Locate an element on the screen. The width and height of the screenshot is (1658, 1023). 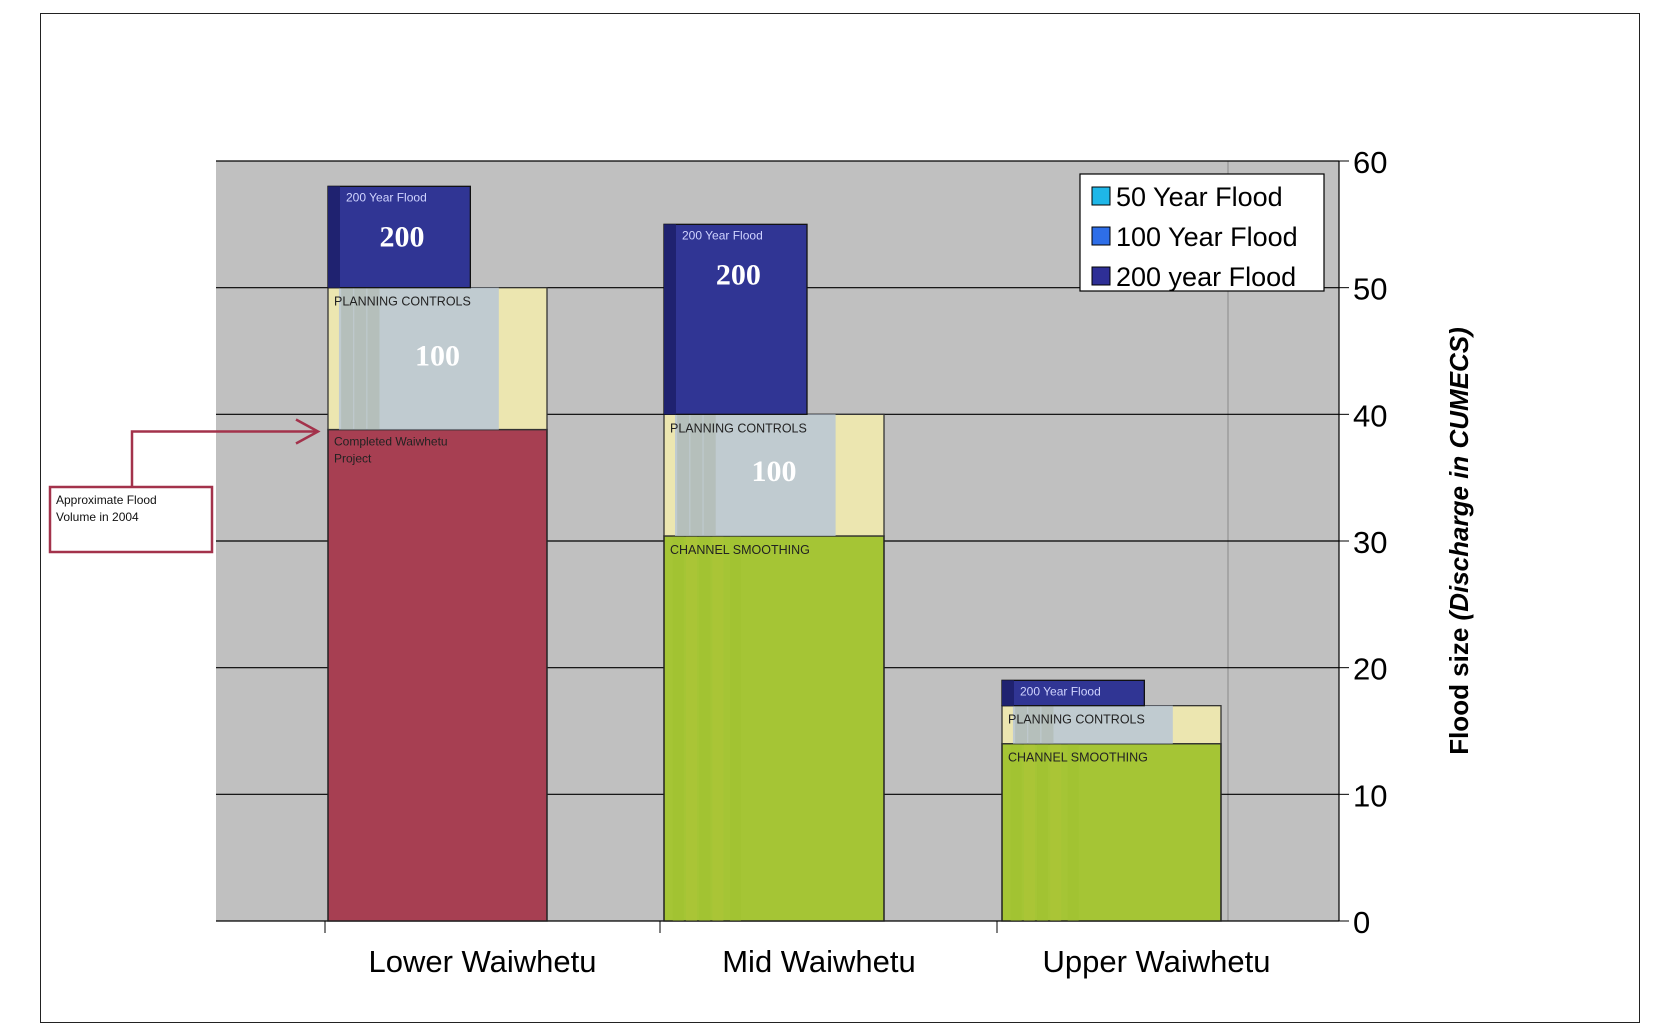
y-axis-title-italic: (Discharge in CUMECS) is located at coordinates (1459, 473).